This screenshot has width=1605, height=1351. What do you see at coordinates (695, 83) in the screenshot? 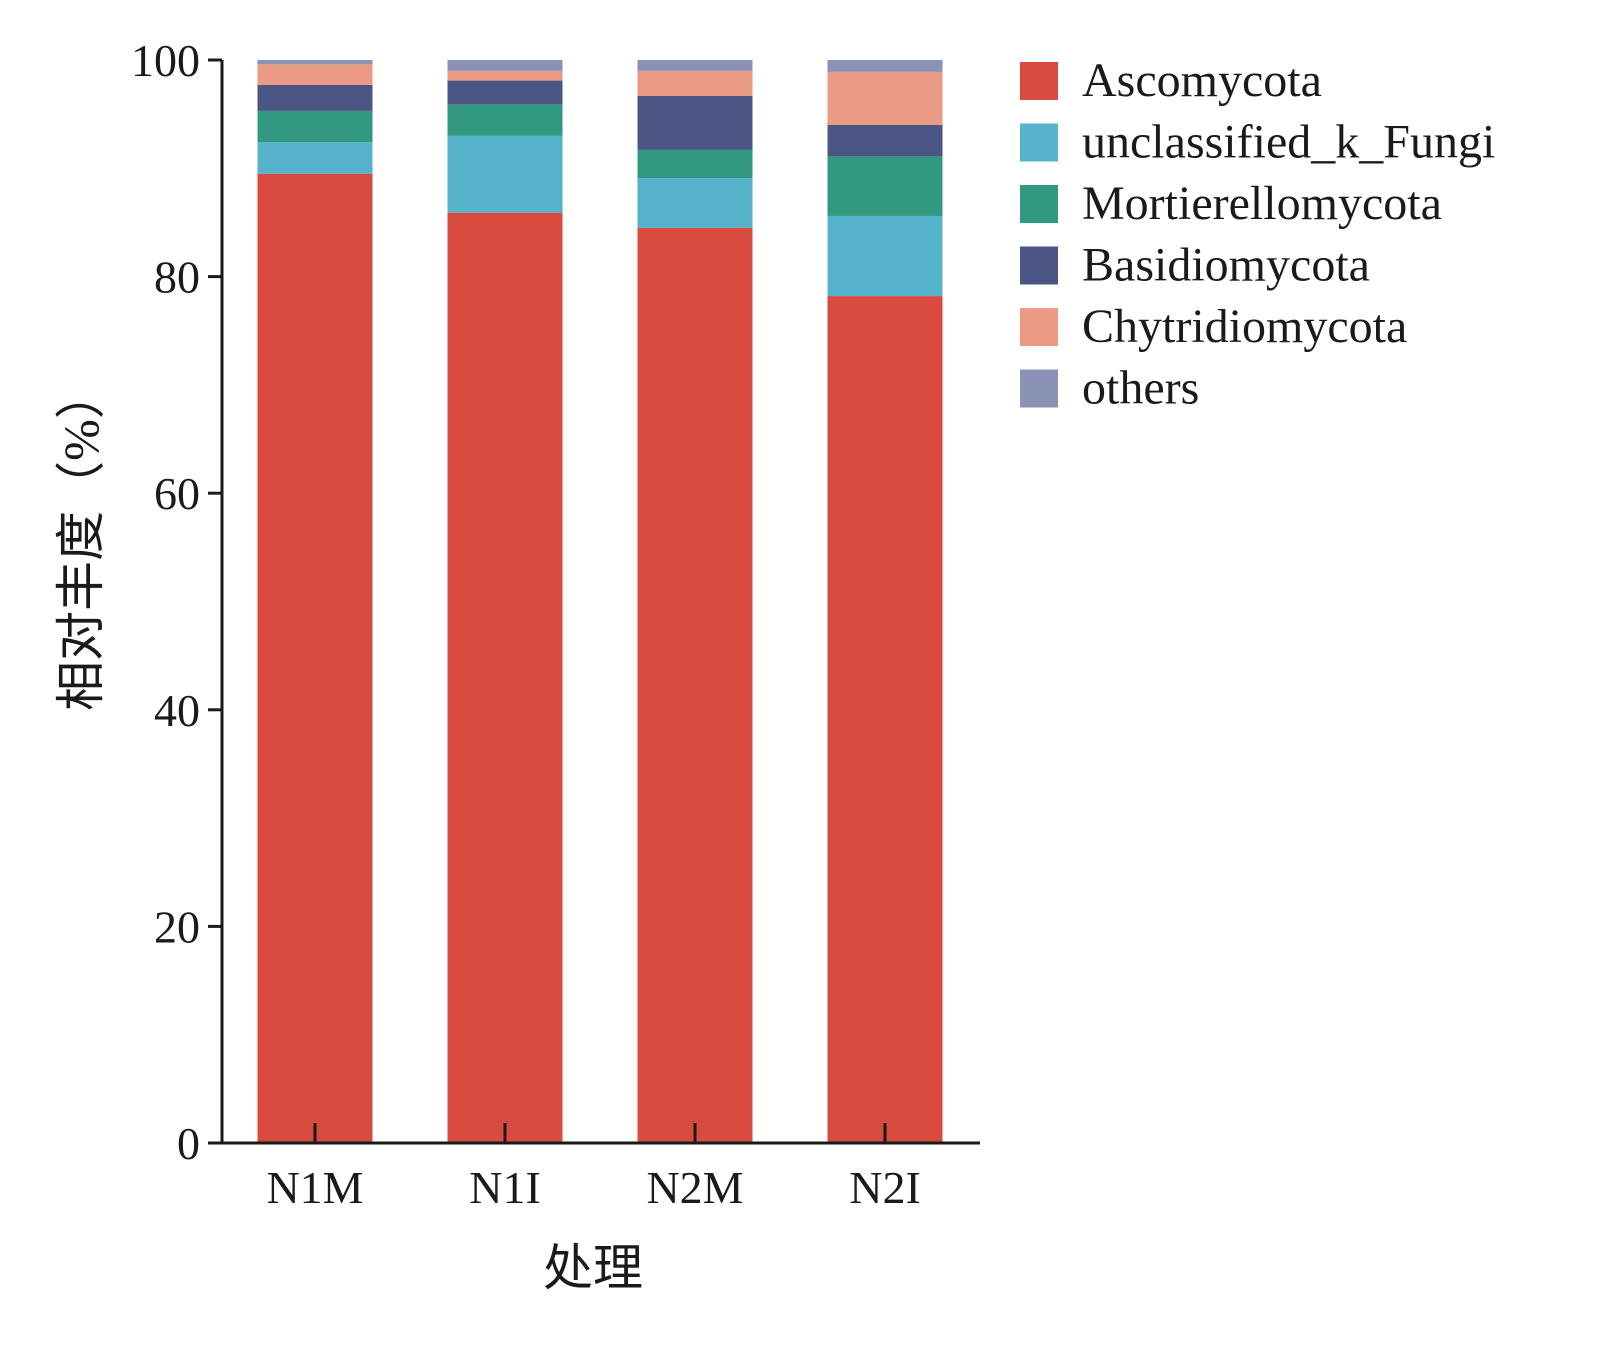
I see `bar-segment-n2m-chytridiomycota` at bounding box center [695, 83].